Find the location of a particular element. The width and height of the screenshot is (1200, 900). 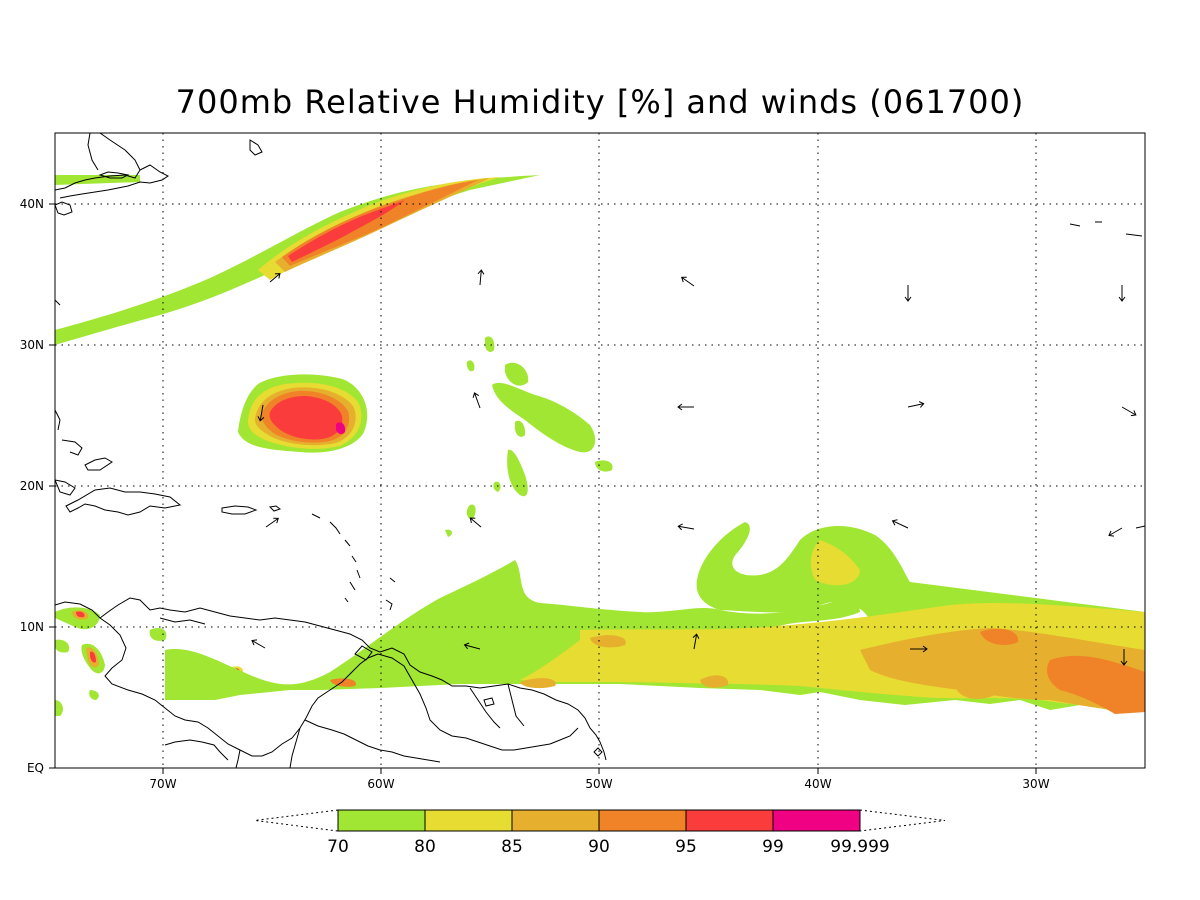

lon-label-60w: 60W is located at coordinates (380, 784).